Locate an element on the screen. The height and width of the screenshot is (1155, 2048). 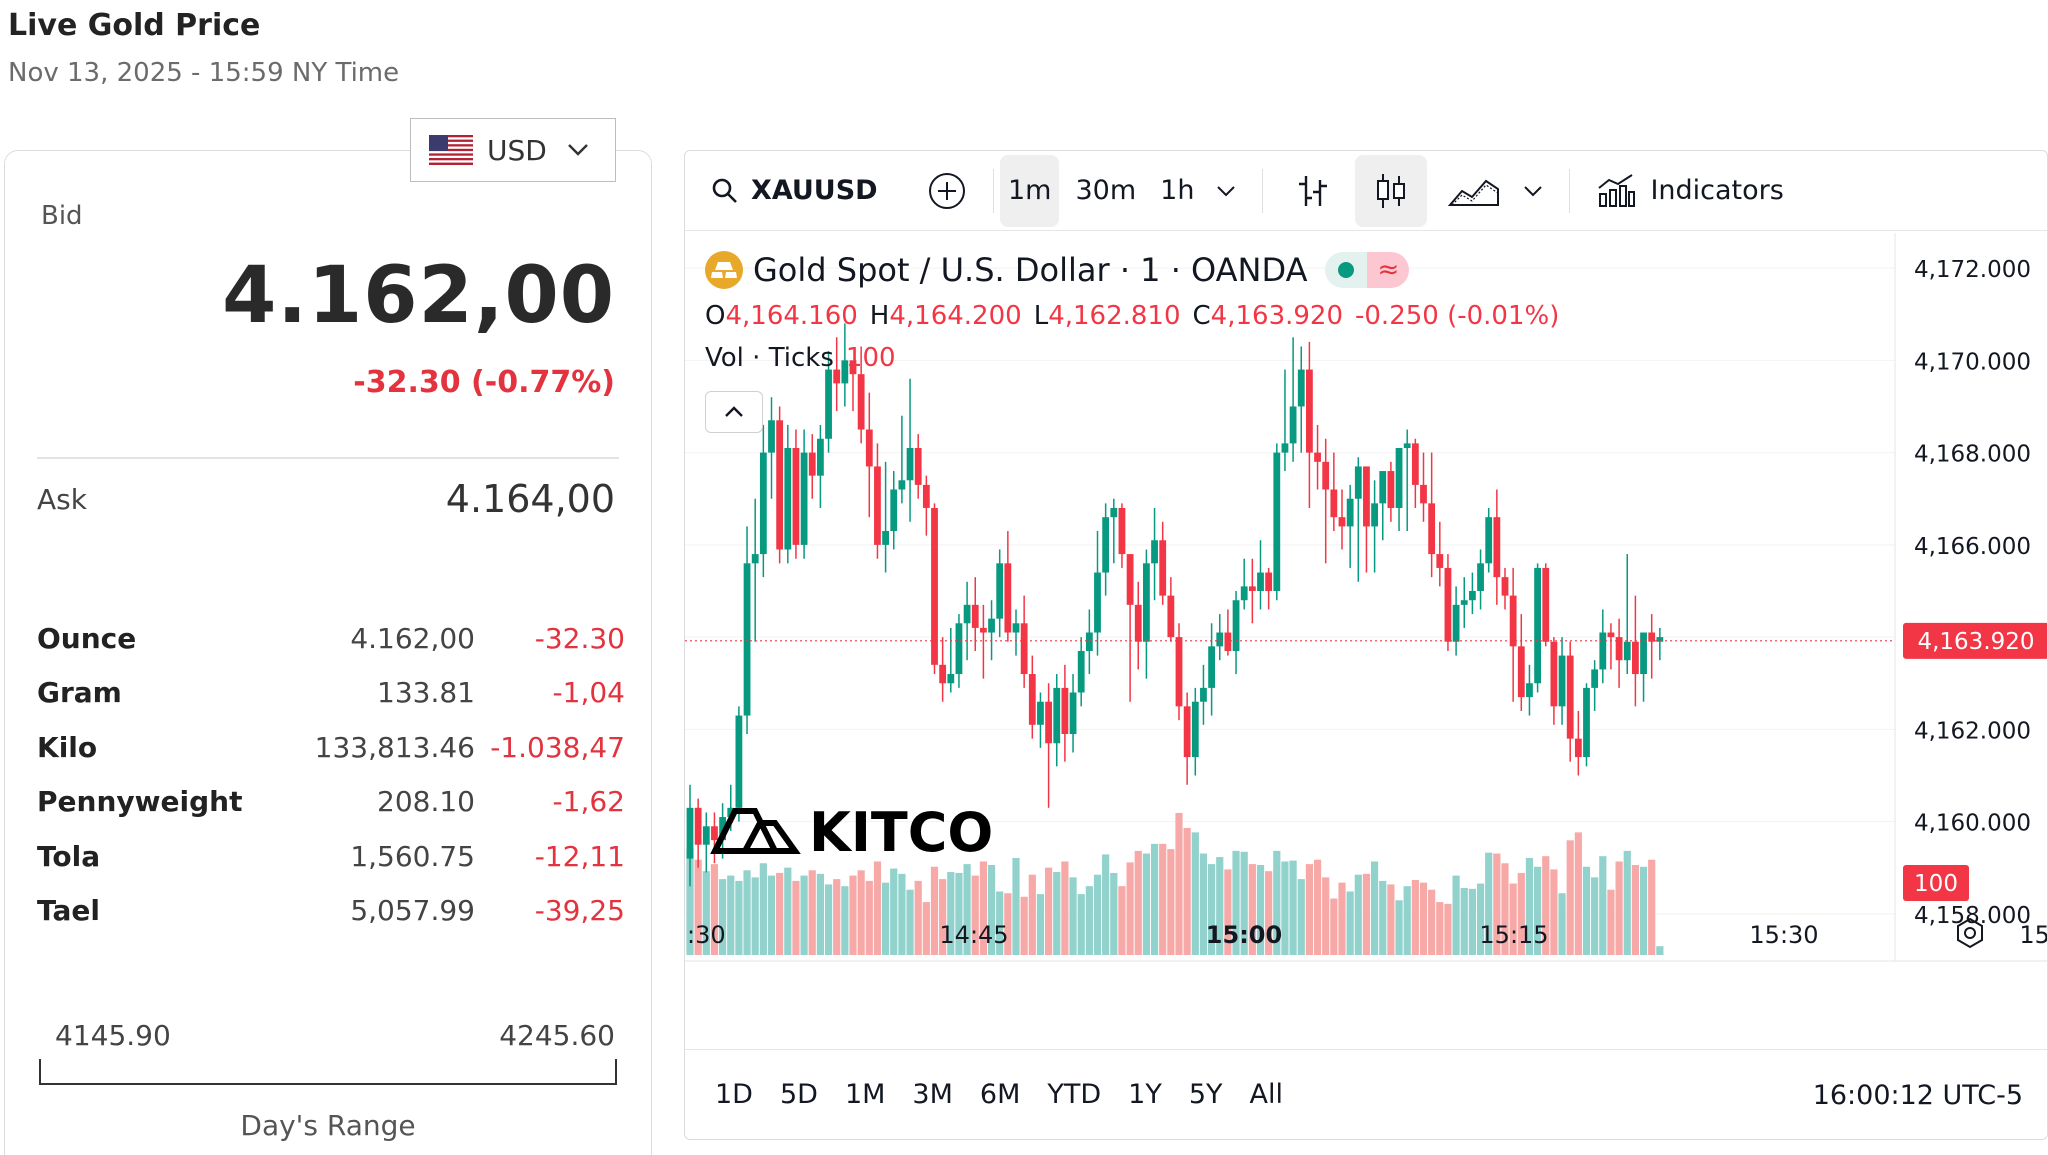
toolbar-separator is located at coordinates (1263, 190).